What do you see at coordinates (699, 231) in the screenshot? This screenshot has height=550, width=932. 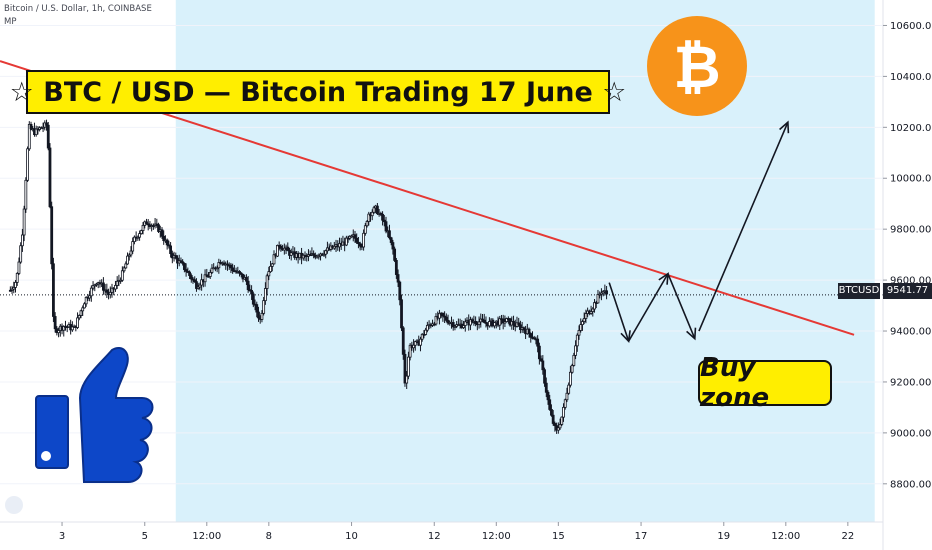 I see `projection-arrows` at bounding box center [699, 231].